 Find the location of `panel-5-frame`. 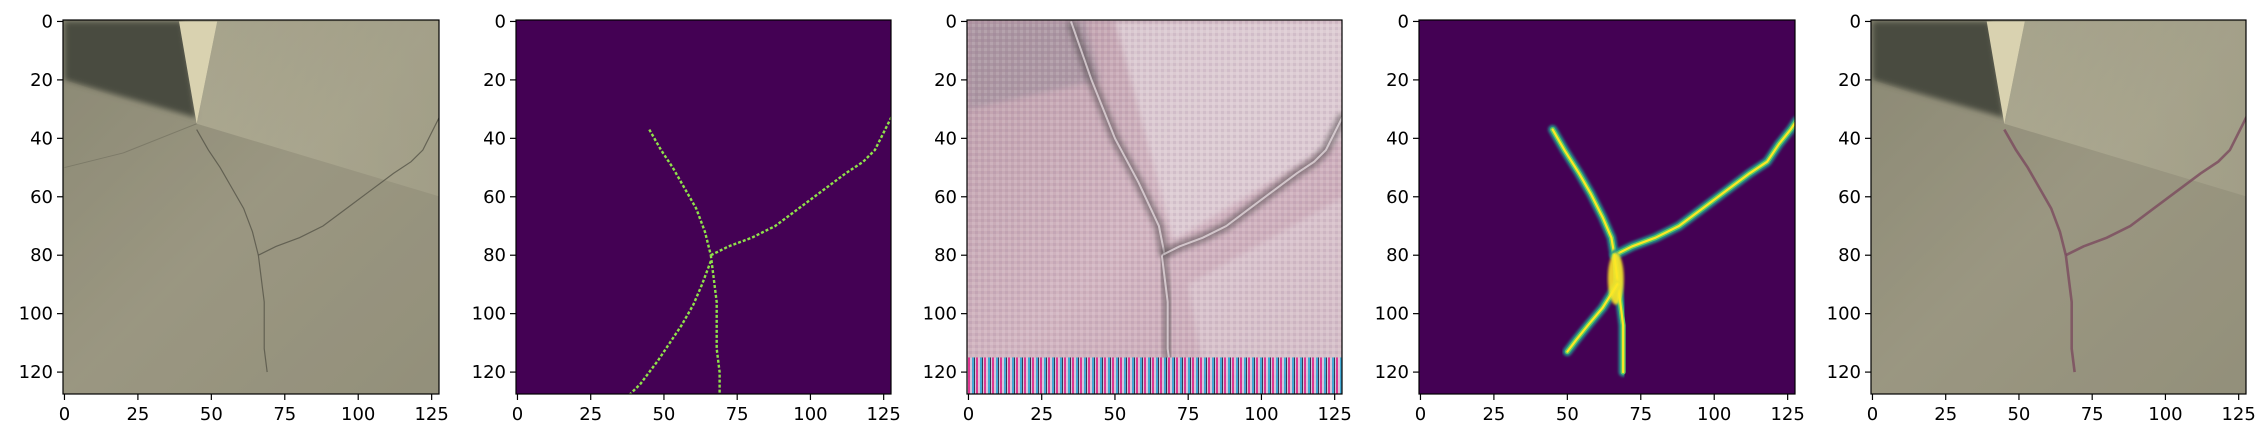

panel-5-frame is located at coordinates (2058, 207).